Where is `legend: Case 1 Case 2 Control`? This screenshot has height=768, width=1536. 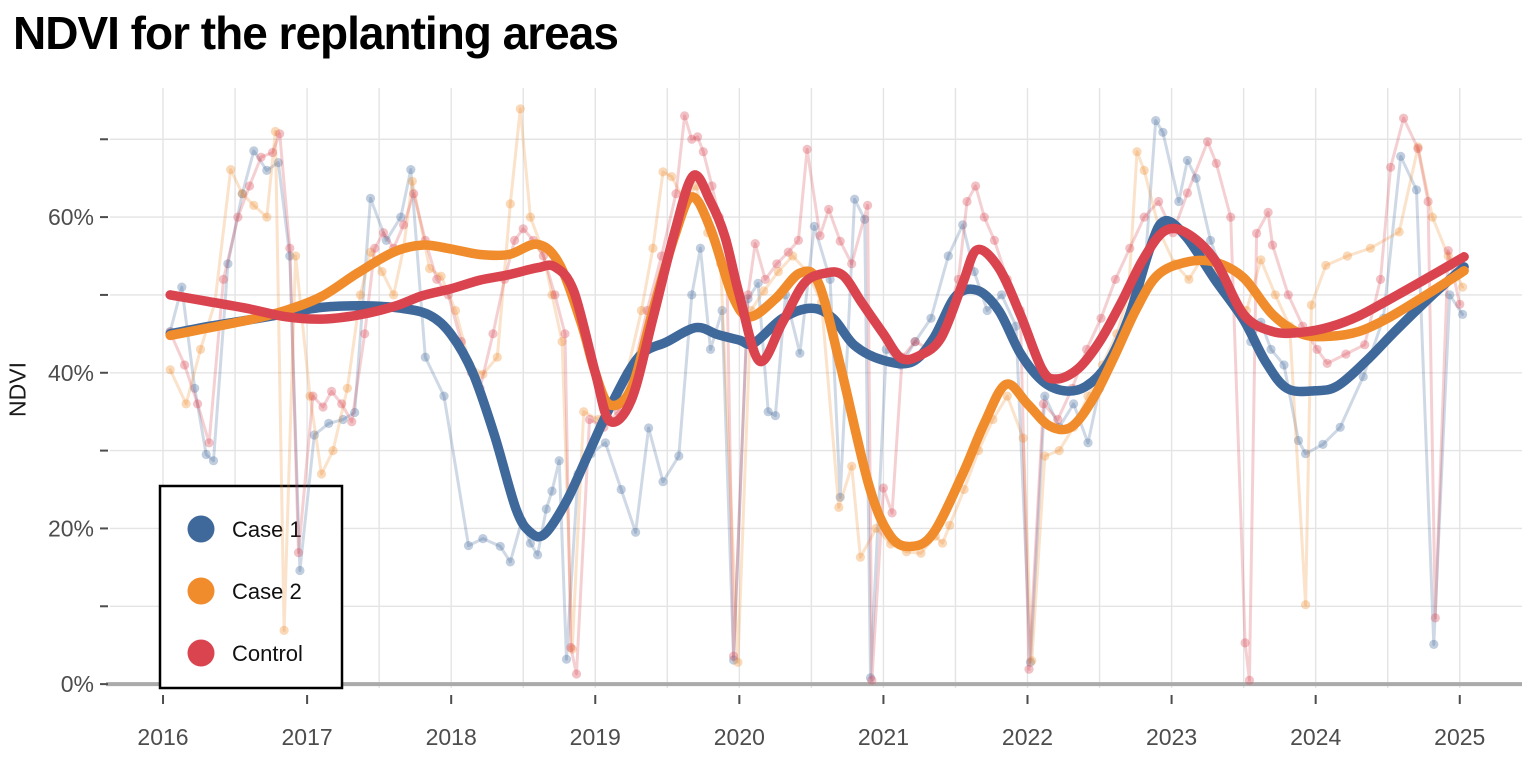 legend: Case 1 Case 2 Control is located at coordinates (251, 587).